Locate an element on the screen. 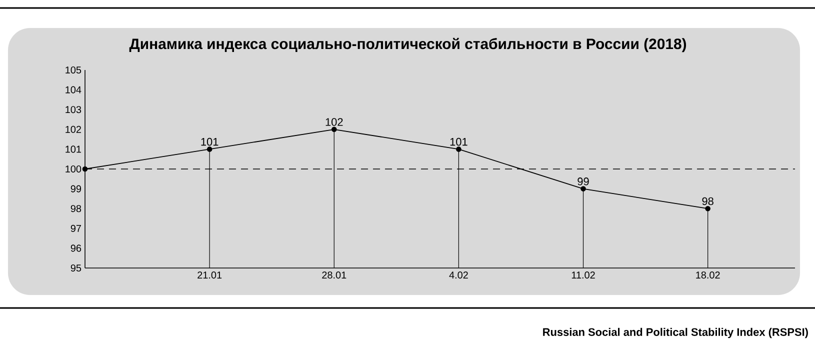 The image size is (815, 350). y-tick-label: 96 is located at coordinates (76, 248).